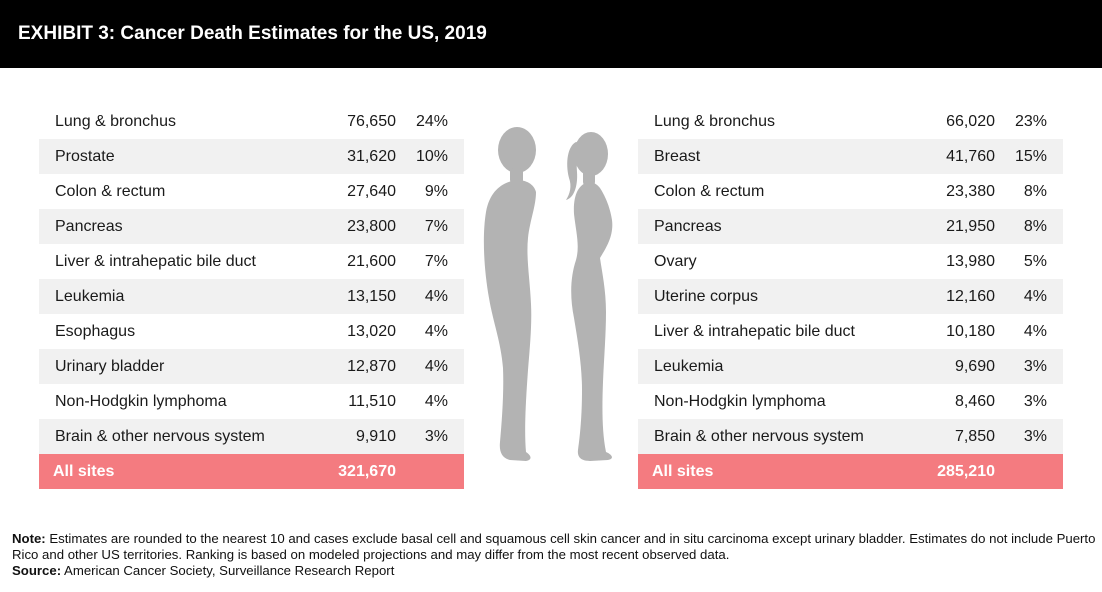 The width and height of the screenshot is (1102, 592). What do you see at coordinates (431, 121) in the screenshot?
I see `percent-value: 24%` at bounding box center [431, 121].